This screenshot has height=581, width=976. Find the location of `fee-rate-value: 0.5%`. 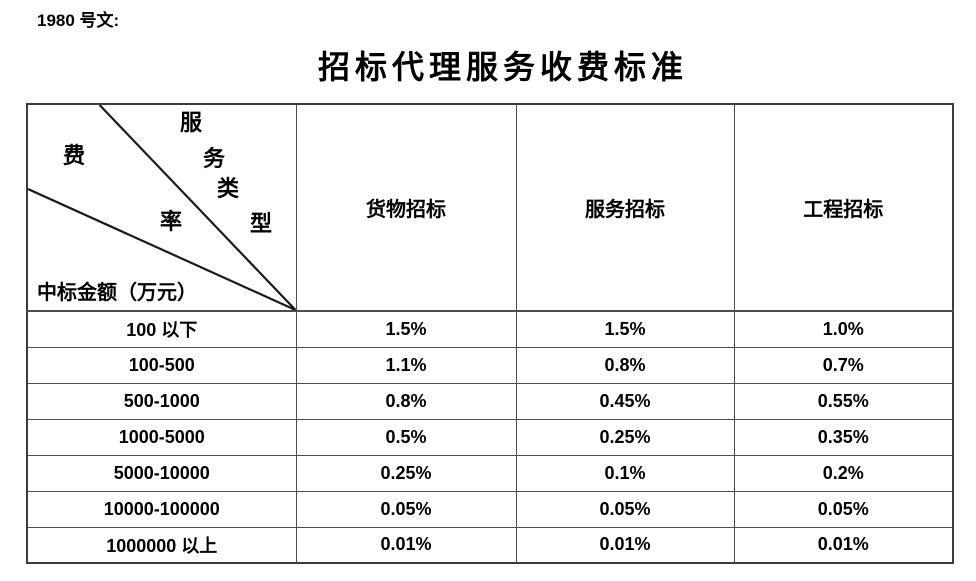

fee-rate-value: 0.5% is located at coordinates (406, 437).